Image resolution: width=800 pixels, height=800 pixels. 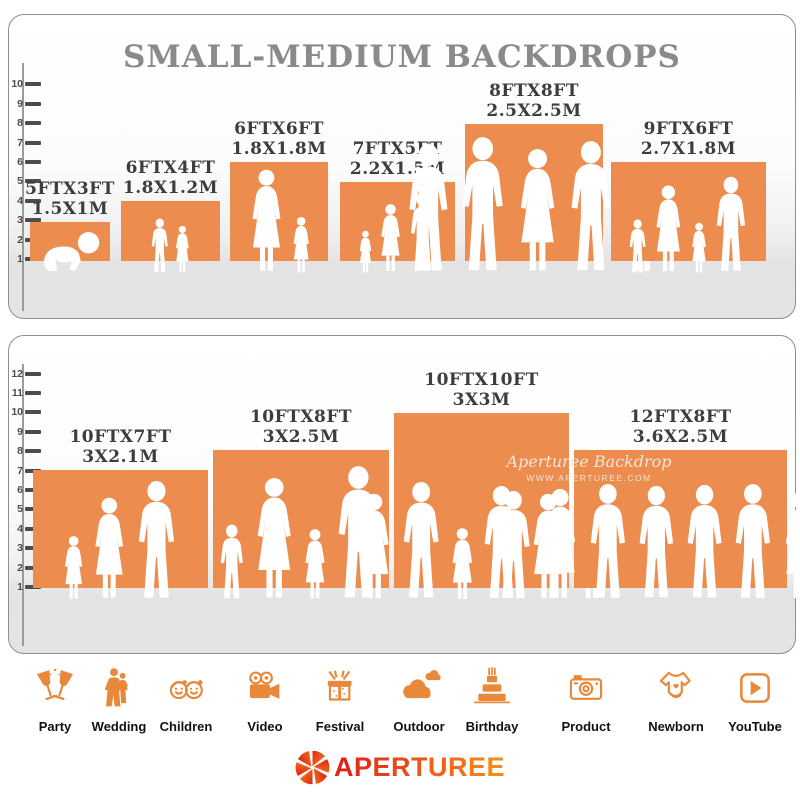 What do you see at coordinates (25, 220) in the screenshot?
I see `ruler-tick-3: 3` at bounding box center [25, 220].